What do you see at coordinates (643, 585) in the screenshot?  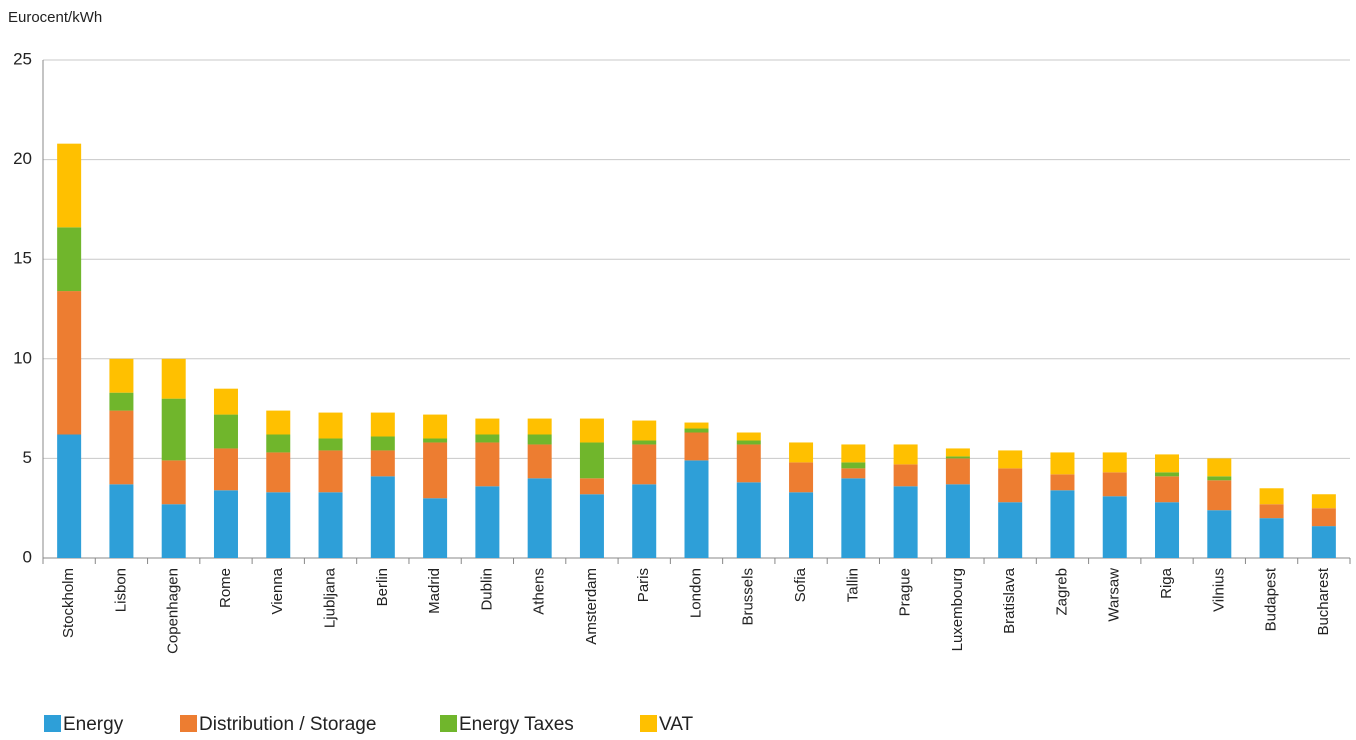 I see `x-tick-label: Paris` at bounding box center [643, 585].